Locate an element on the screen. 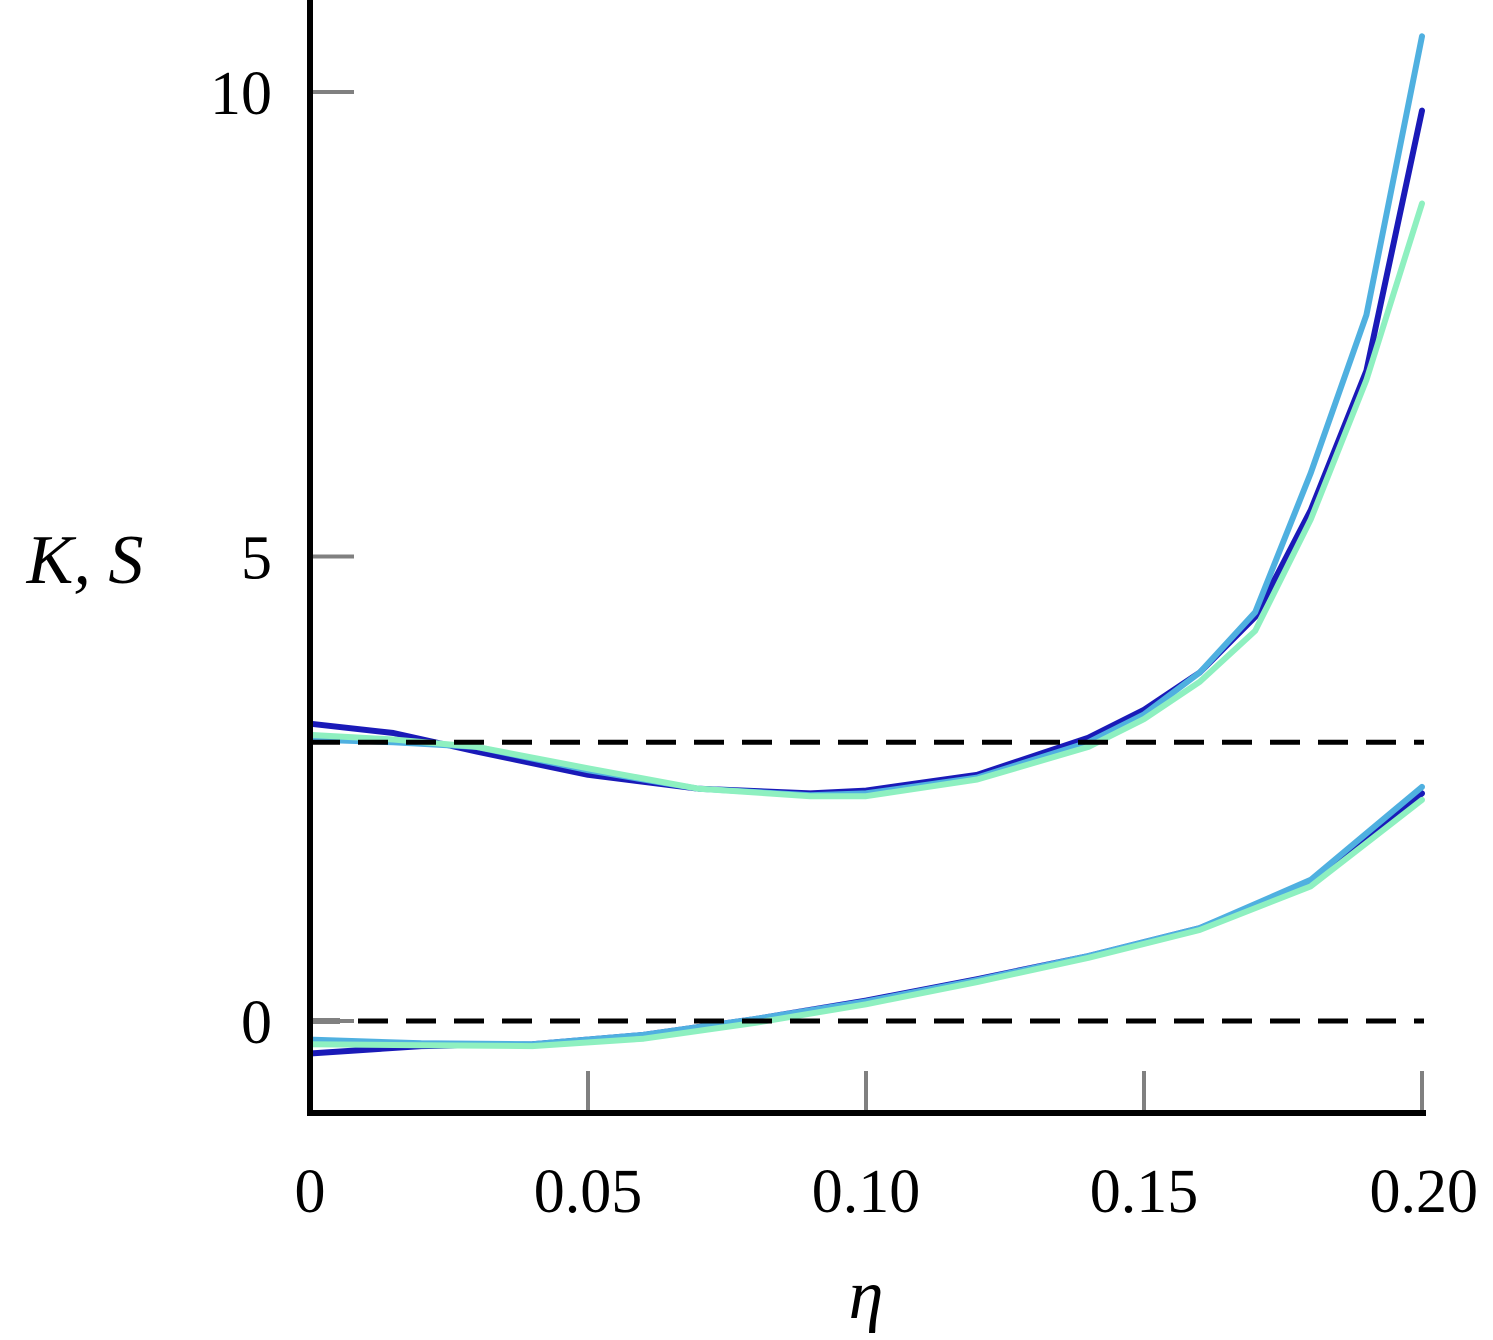 Image resolution: width=1493 pixels, height=1340 pixels. y-tick-label: 0 is located at coordinates (256, 1023).